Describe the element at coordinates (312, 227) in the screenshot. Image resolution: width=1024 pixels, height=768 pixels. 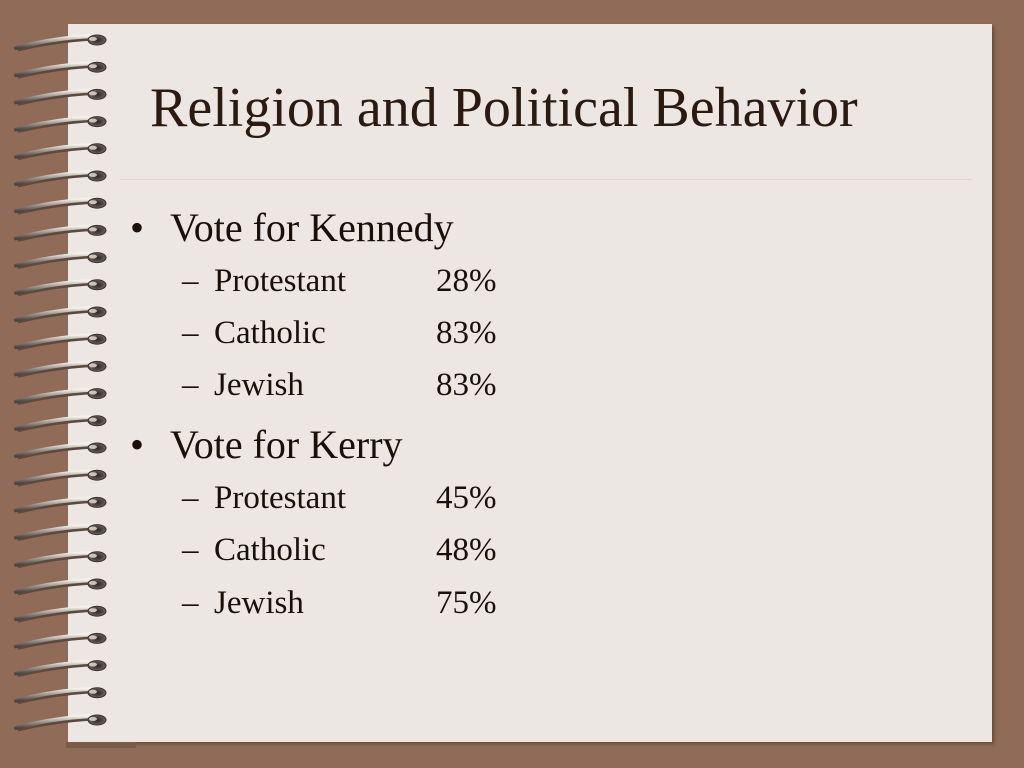
I see `bullet-text: Vote for Kennedy` at that location.